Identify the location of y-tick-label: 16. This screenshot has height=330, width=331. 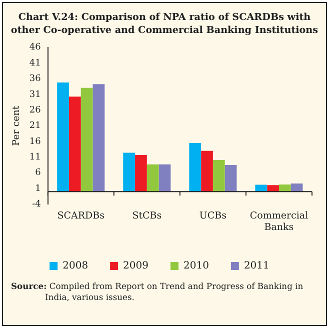
(35, 141).